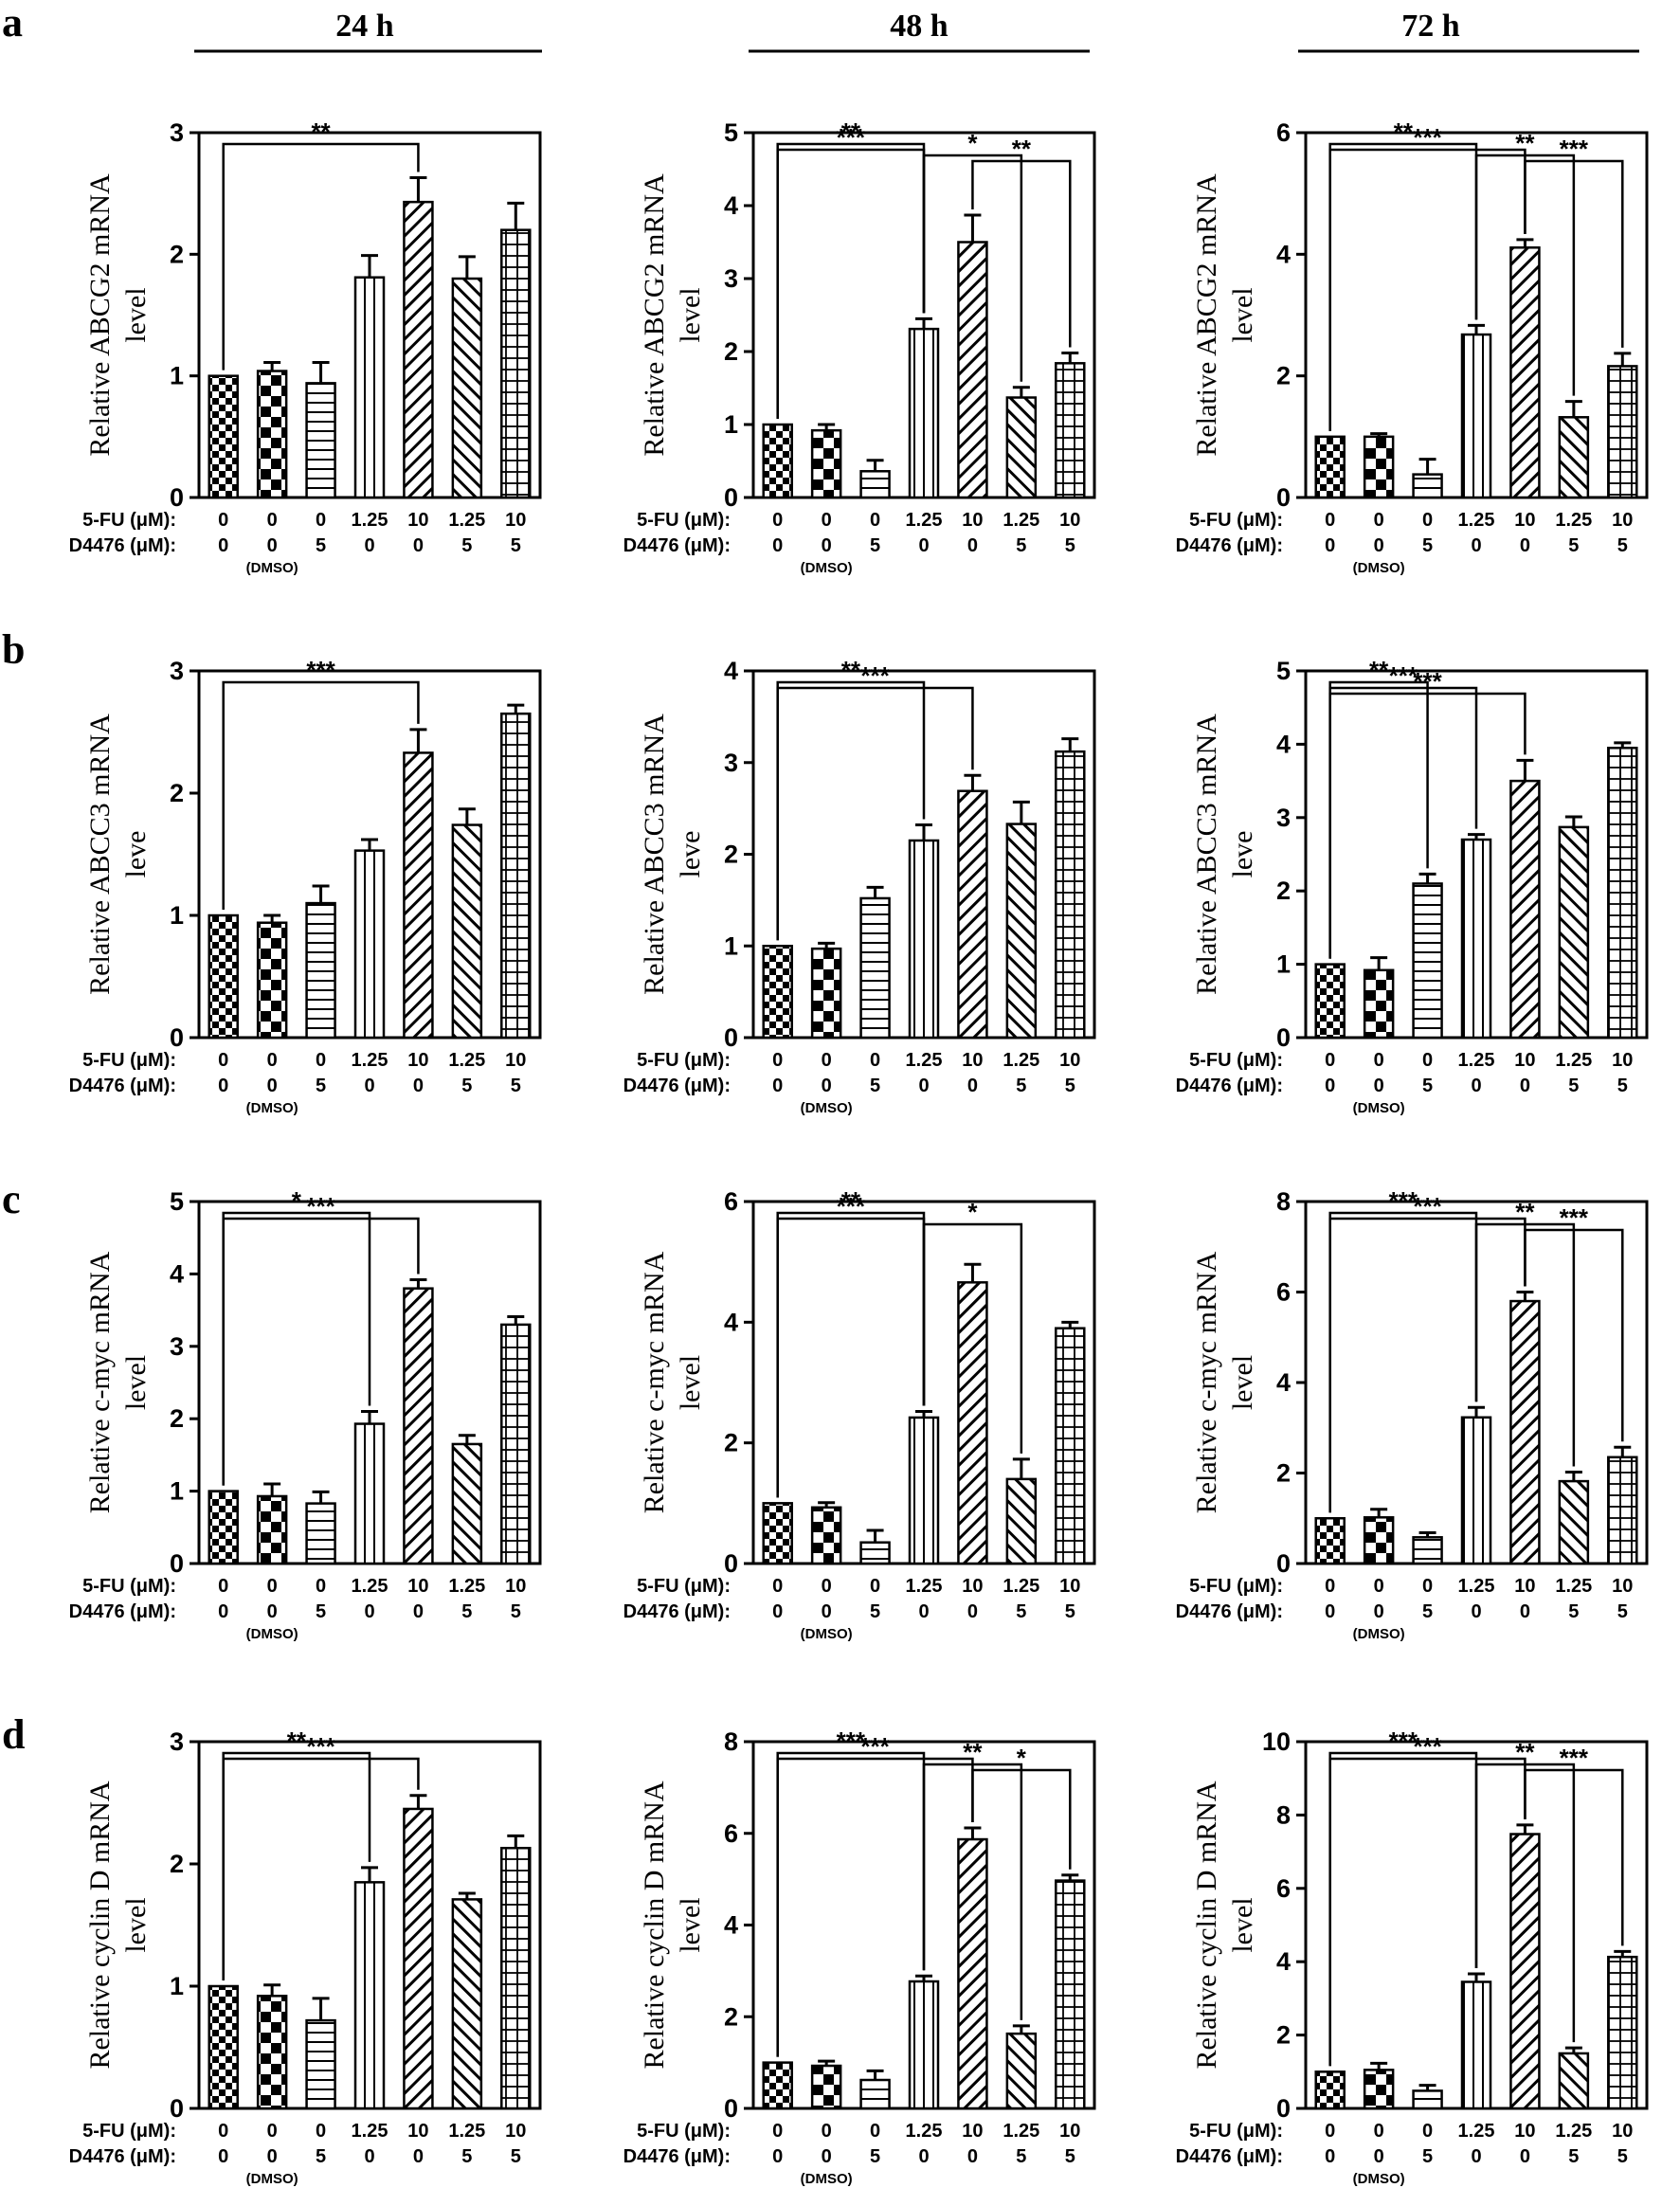 The height and width of the screenshot is (2206, 1680). What do you see at coordinates (1229, 1611) in the screenshot?
I see `chart-c-3-row-label-d4476: D4476 (μM):` at bounding box center [1229, 1611].